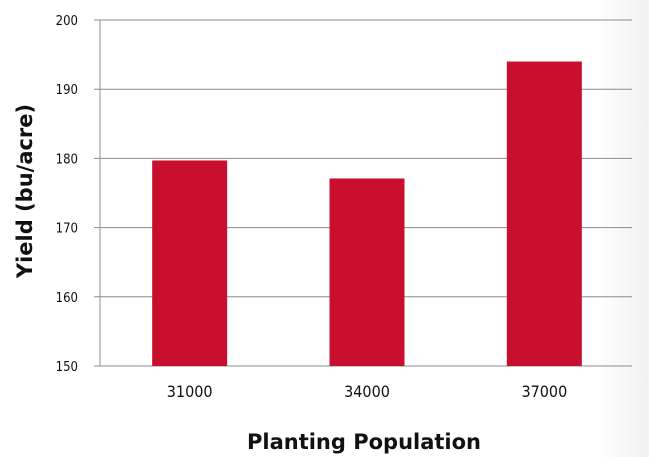 The width and height of the screenshot is (649, 457). What do you see at coordinates (364, 442) in the screenshot?
I see `x-axis-title: Planting Population` at bounding box center [364, 442].